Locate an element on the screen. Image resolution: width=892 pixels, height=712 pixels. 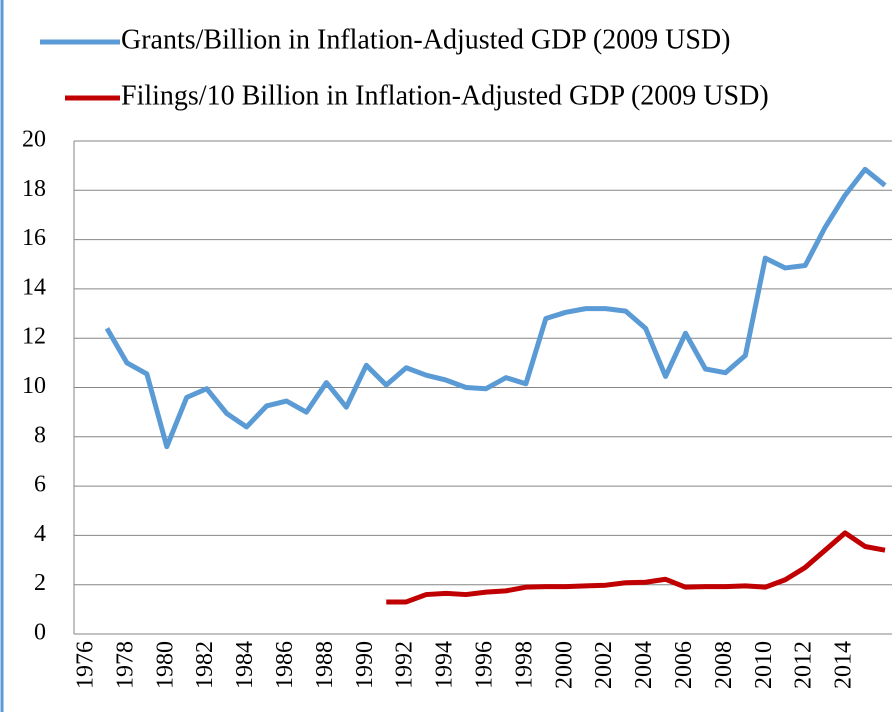
x-tick-label: 2004 is located at coordinates (644, 665).